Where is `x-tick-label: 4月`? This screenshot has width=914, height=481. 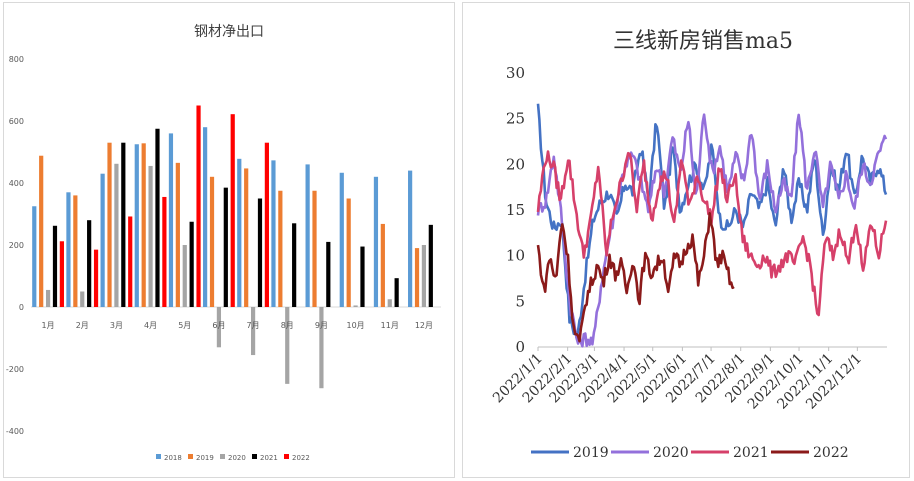 x-tick-label: 4月 is located at coordinates (150, 325).